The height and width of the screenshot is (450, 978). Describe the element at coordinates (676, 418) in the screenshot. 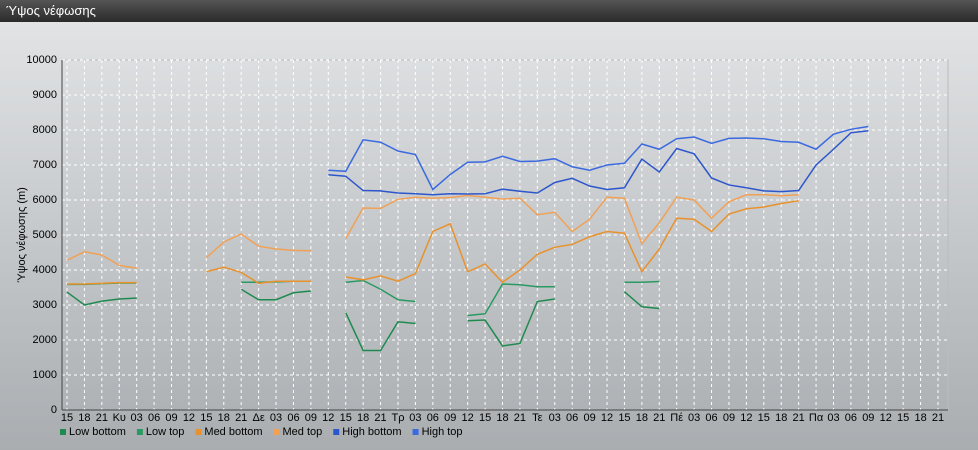

I see `x-tick-label: Πέ` at that location.